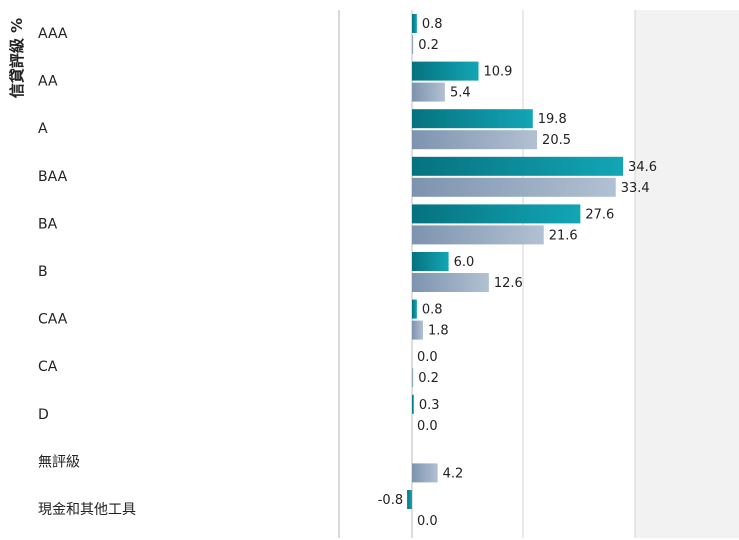  What do you see at coordinates (429, 405) in the screenshot?
I see `data-label: 0.3` at bounding box center [429, 405].